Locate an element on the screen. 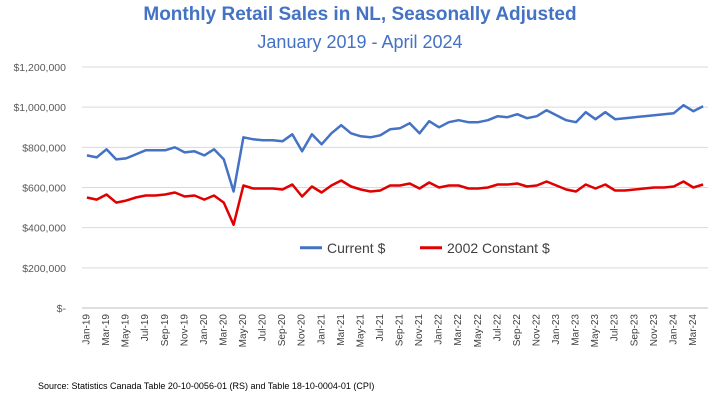  y-tick-label: $1,000,000 is located at coordinates (39, 108).